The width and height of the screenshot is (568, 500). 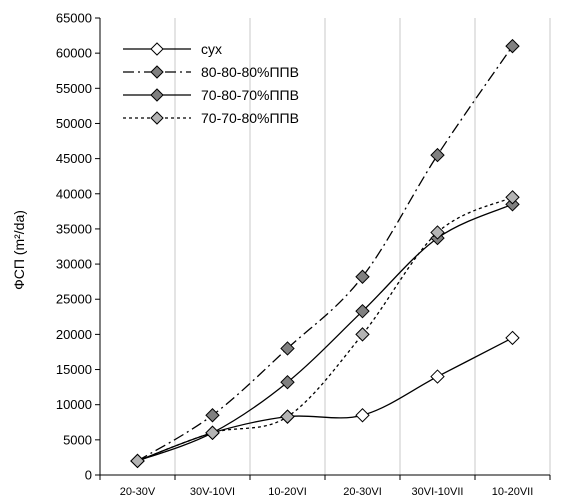 I want to click on legend-entry: сух, so click(x=172, y=49).